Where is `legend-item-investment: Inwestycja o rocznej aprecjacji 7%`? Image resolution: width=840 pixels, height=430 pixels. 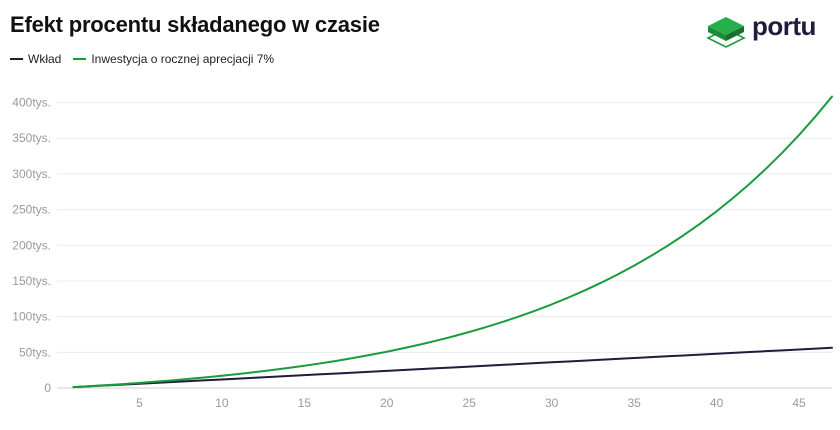 legend-item-investment: Inwestycja o rocznej aprecjacji 7% is located at coordinates (173, 59).